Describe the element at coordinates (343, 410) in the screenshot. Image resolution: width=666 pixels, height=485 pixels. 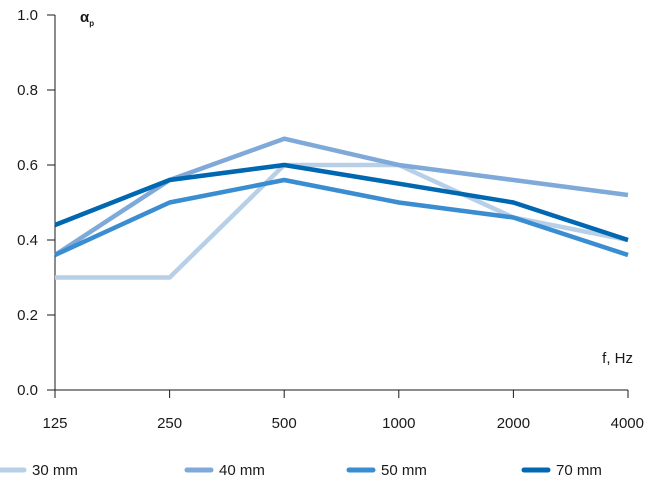
I see `x-axis: 125 250 500 1000 2000 4000` at that location.